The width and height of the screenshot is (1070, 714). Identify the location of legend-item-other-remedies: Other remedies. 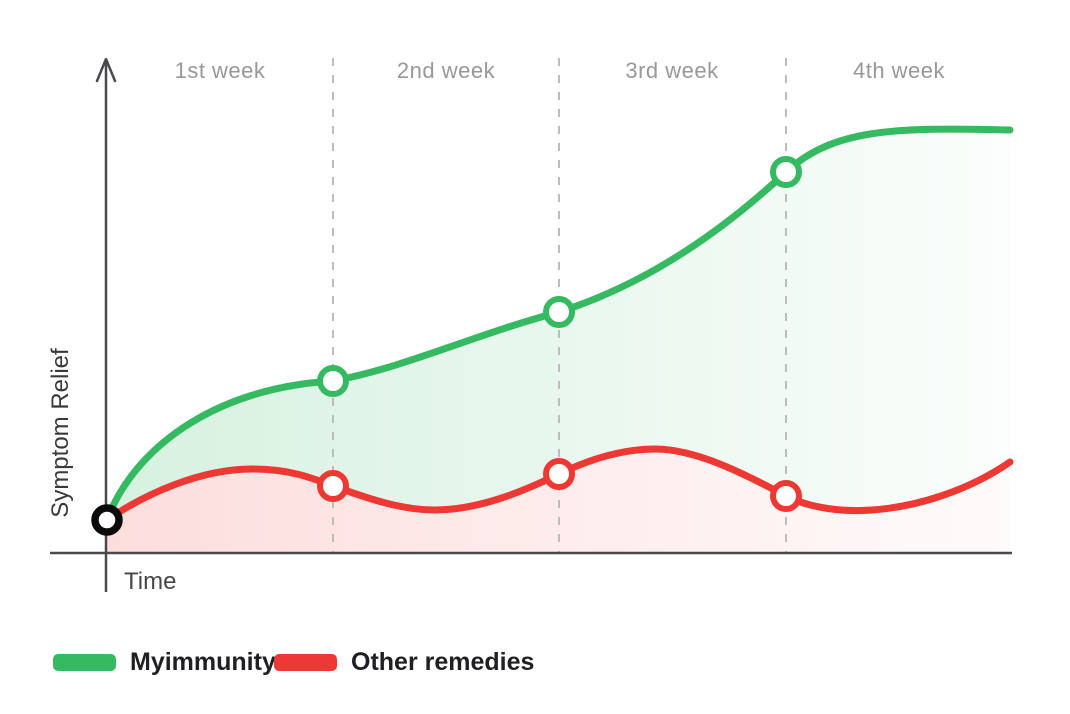
(404, 662).